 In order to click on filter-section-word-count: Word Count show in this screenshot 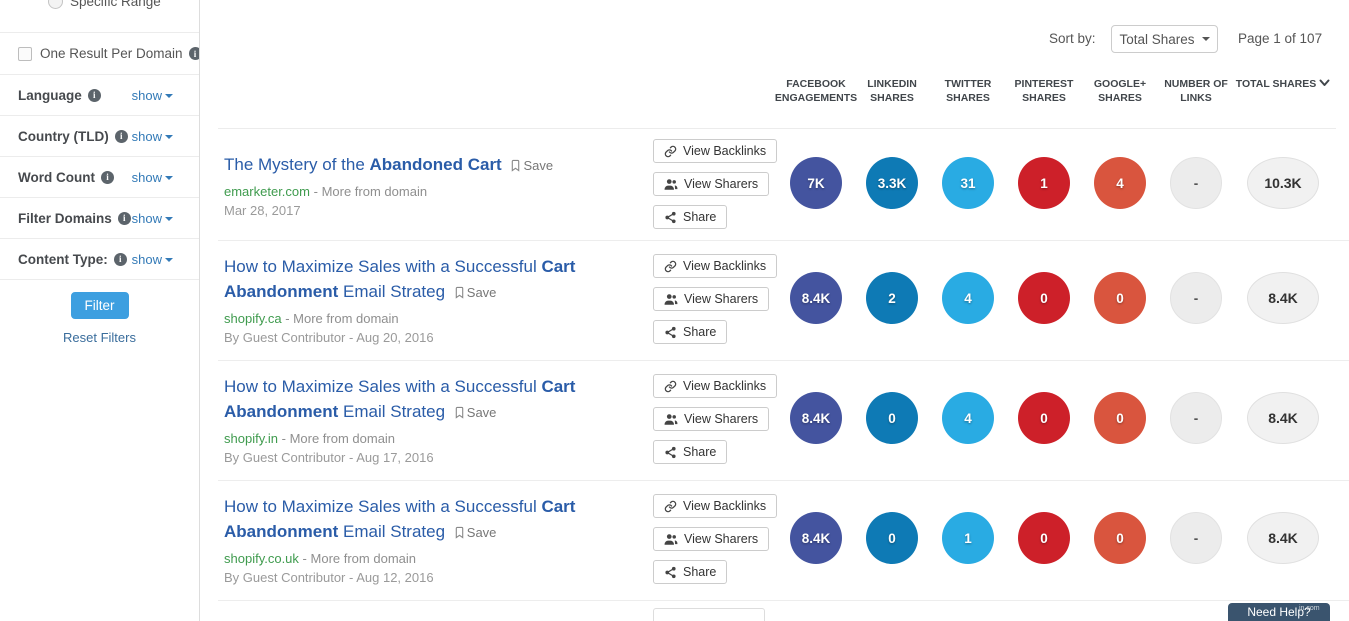, I will do `click(99, 177)`.